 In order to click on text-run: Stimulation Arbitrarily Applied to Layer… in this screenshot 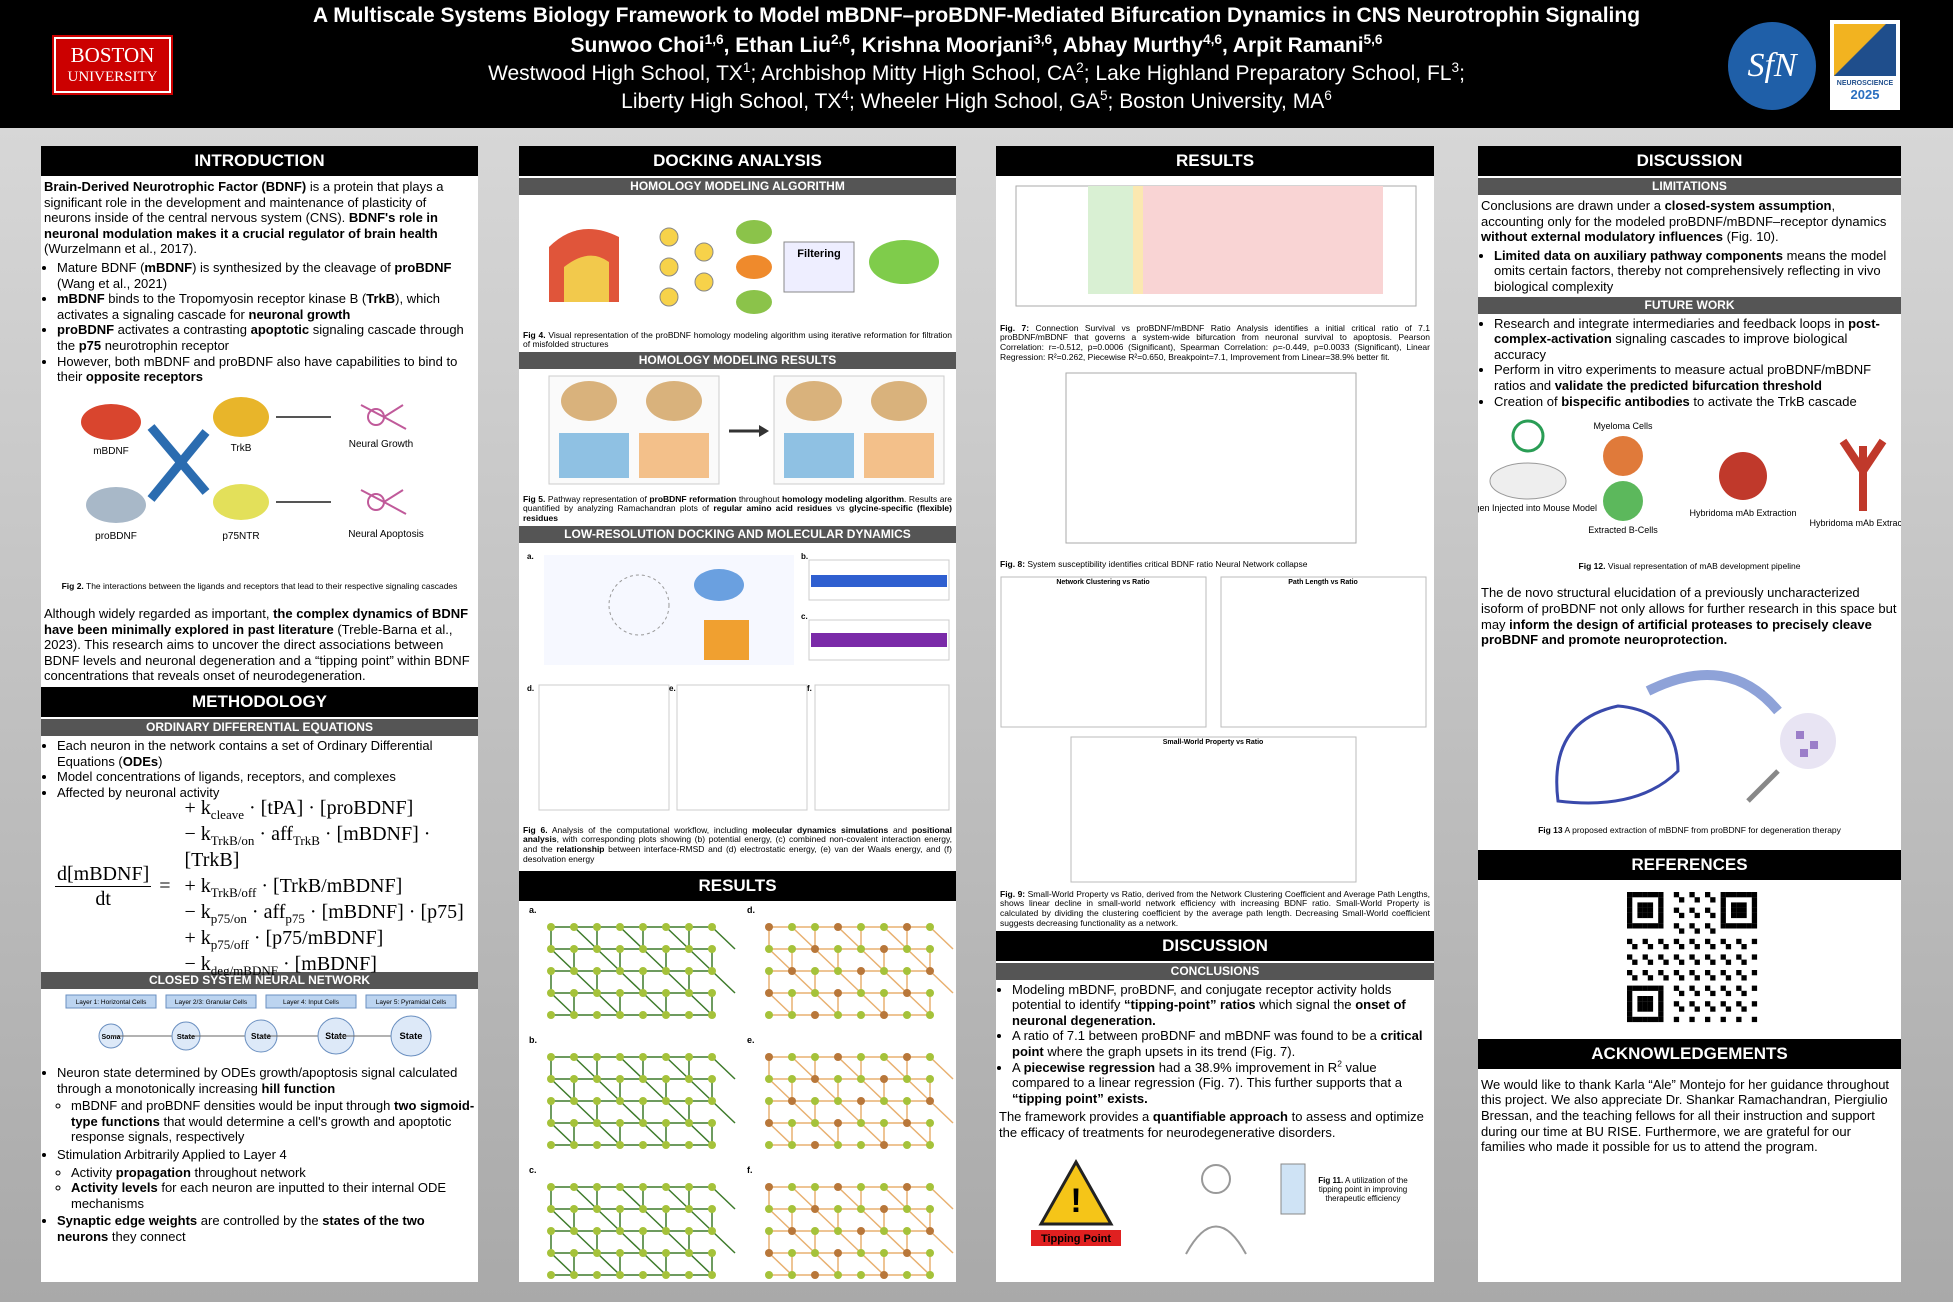, I will do `click(172, 1154)`.